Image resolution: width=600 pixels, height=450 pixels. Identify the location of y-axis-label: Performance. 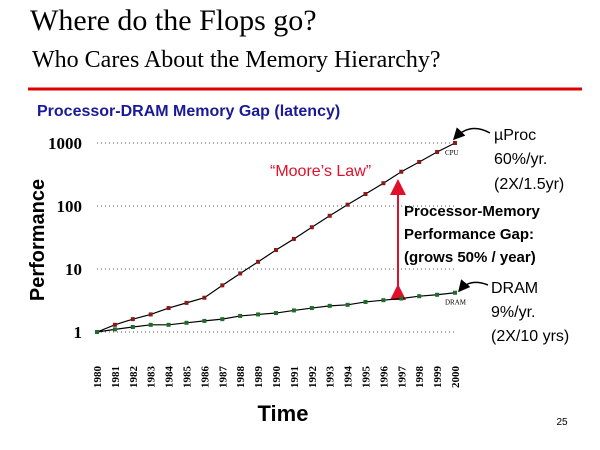
(38, 240).